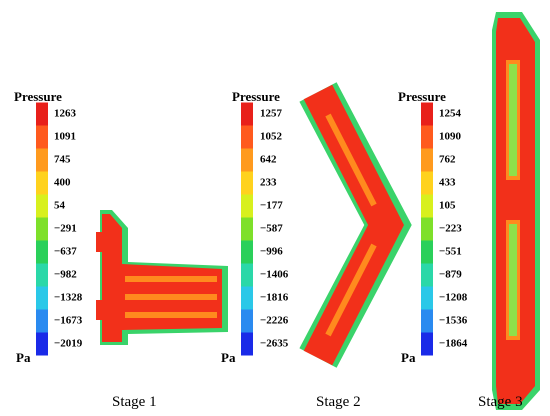 The image size is (550, 416). What do you see at coordinates (274, 321) in the screenshot?
I see `colorbar-label: −2226` at bounding box center [274, 321].